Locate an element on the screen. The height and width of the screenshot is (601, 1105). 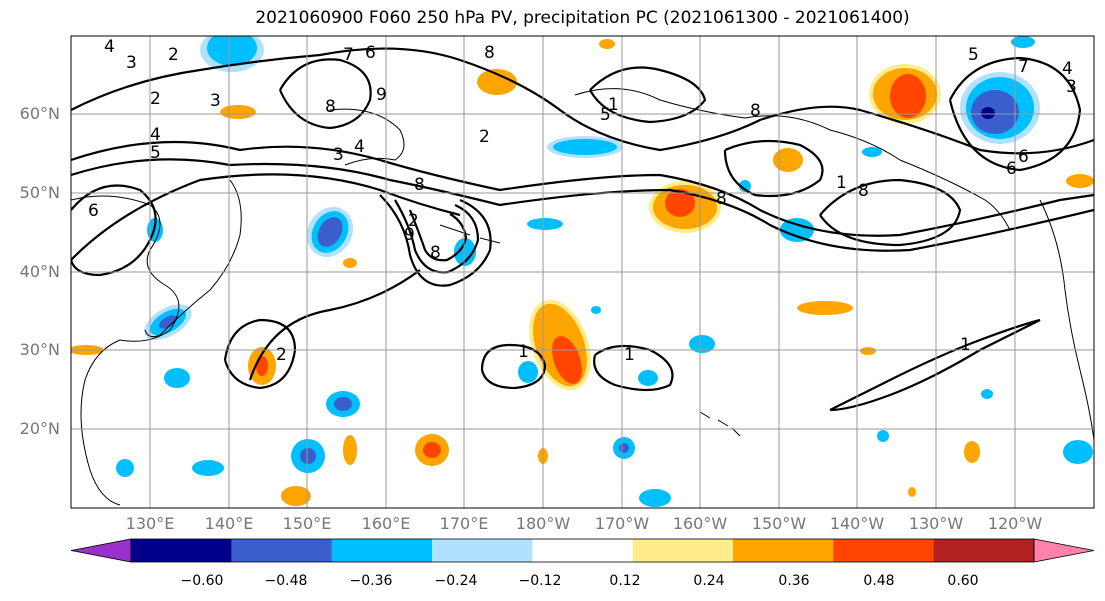
lon-label: 180°W is located at coordinates (543, 523).